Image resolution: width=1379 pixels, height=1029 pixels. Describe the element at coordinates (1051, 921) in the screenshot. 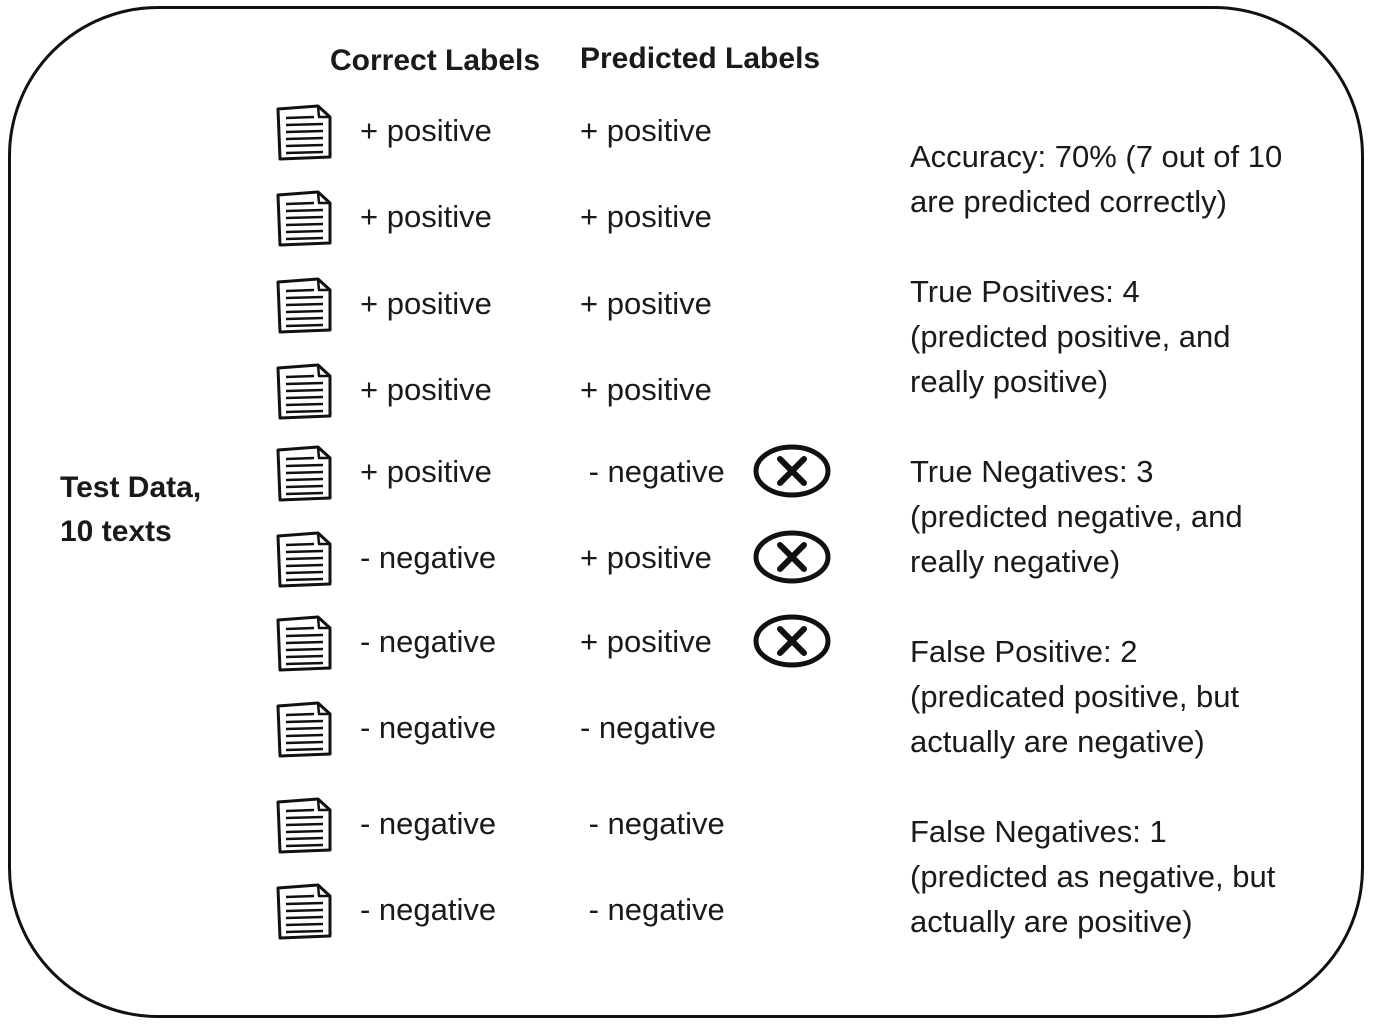

I see `metric-line: actually are positive)` at that location.